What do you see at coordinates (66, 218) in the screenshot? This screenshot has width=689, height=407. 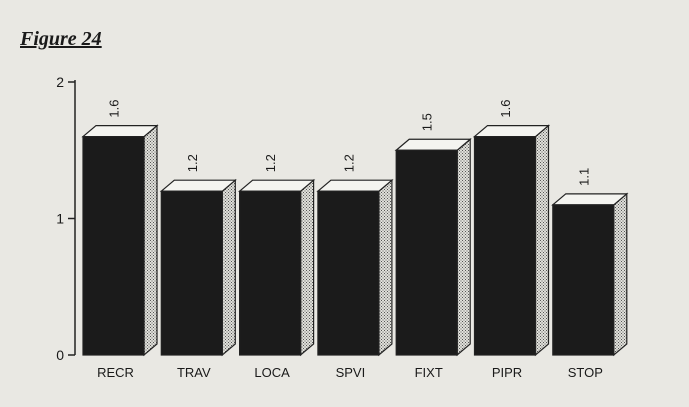 I see `y-axis: 0 1 2` at bounding box center [66, 218].